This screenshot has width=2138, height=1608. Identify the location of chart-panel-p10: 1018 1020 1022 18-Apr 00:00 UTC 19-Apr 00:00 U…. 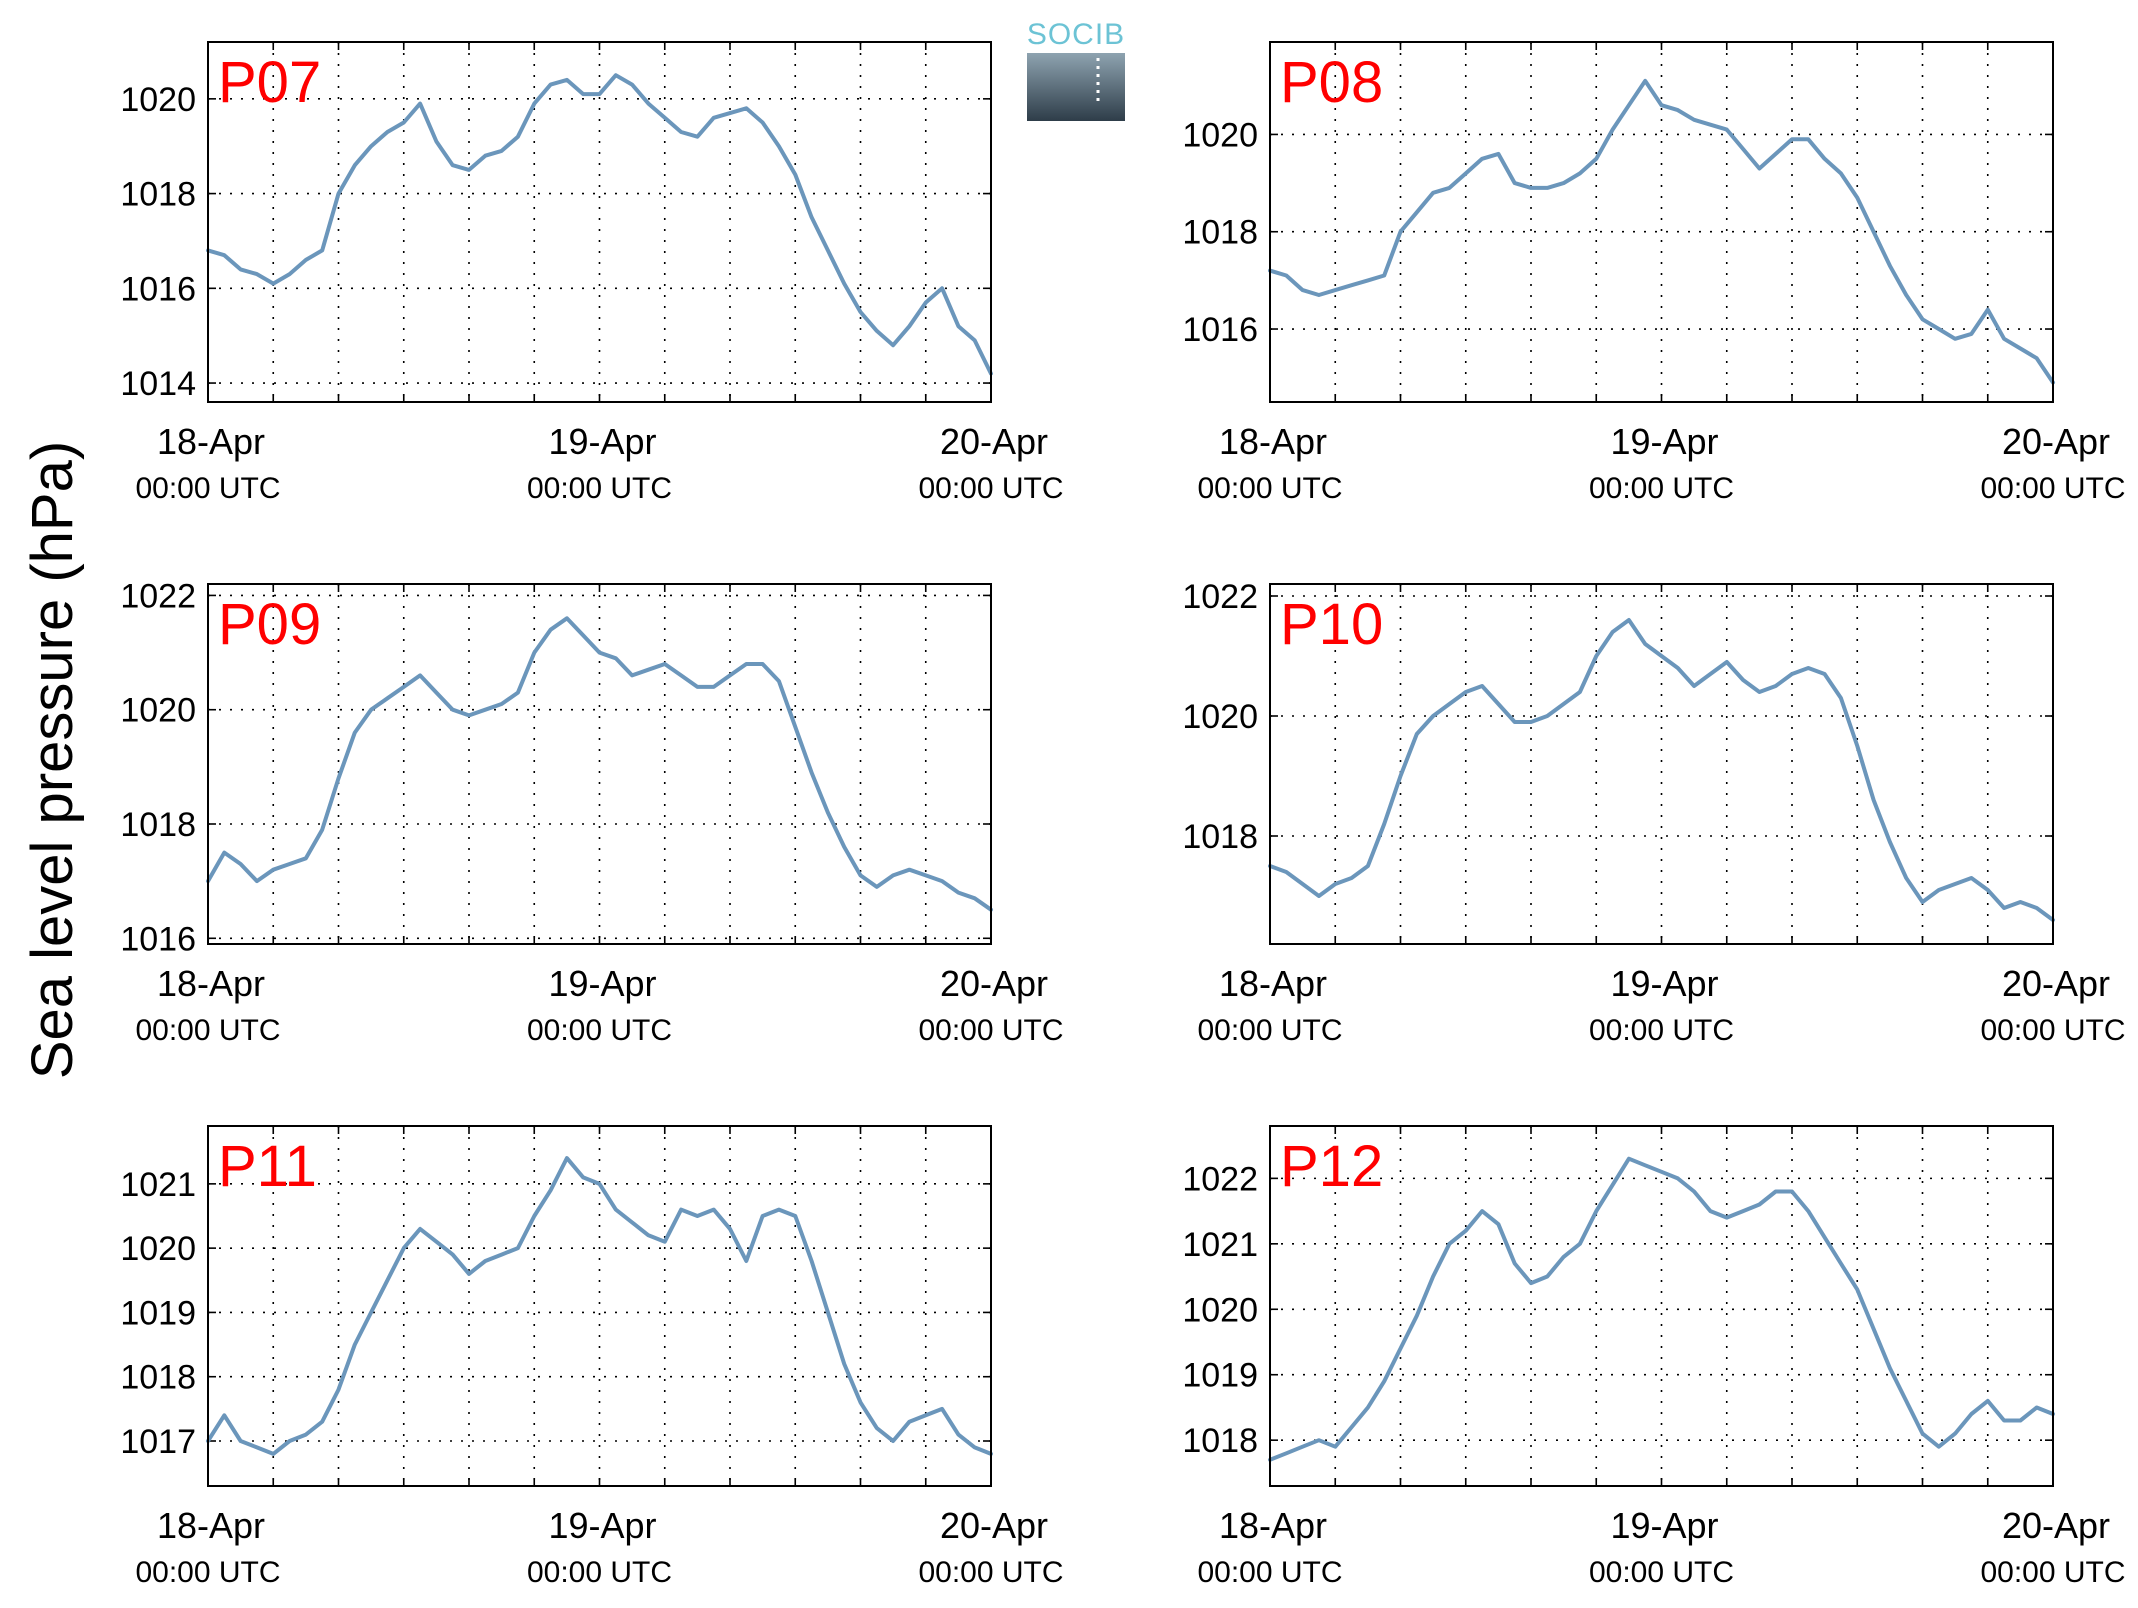
(1653, 812).